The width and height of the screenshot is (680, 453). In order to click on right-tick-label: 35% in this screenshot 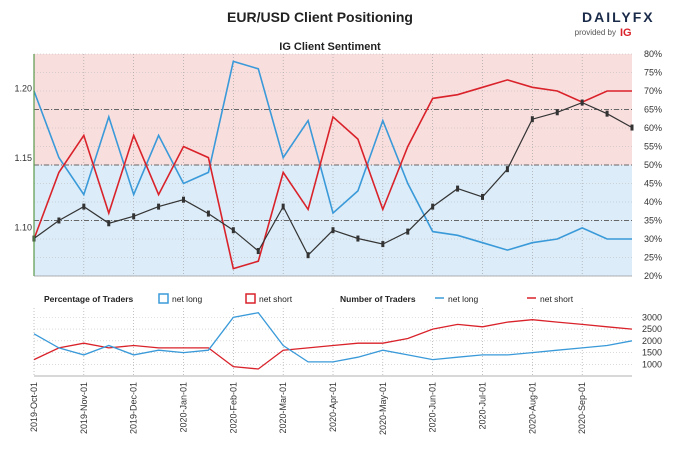, I will do `click(653, 221)`.